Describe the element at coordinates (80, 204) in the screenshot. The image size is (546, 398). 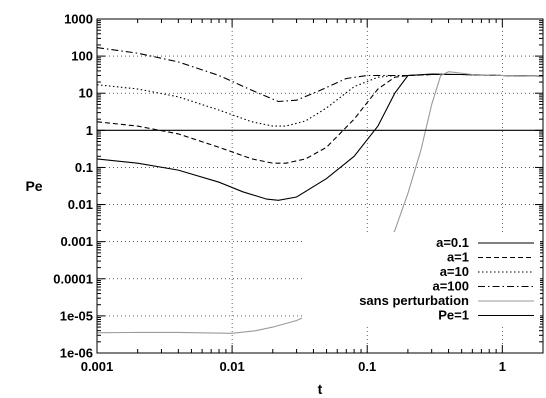
I see `y-tick-label: 0.01` at that location.